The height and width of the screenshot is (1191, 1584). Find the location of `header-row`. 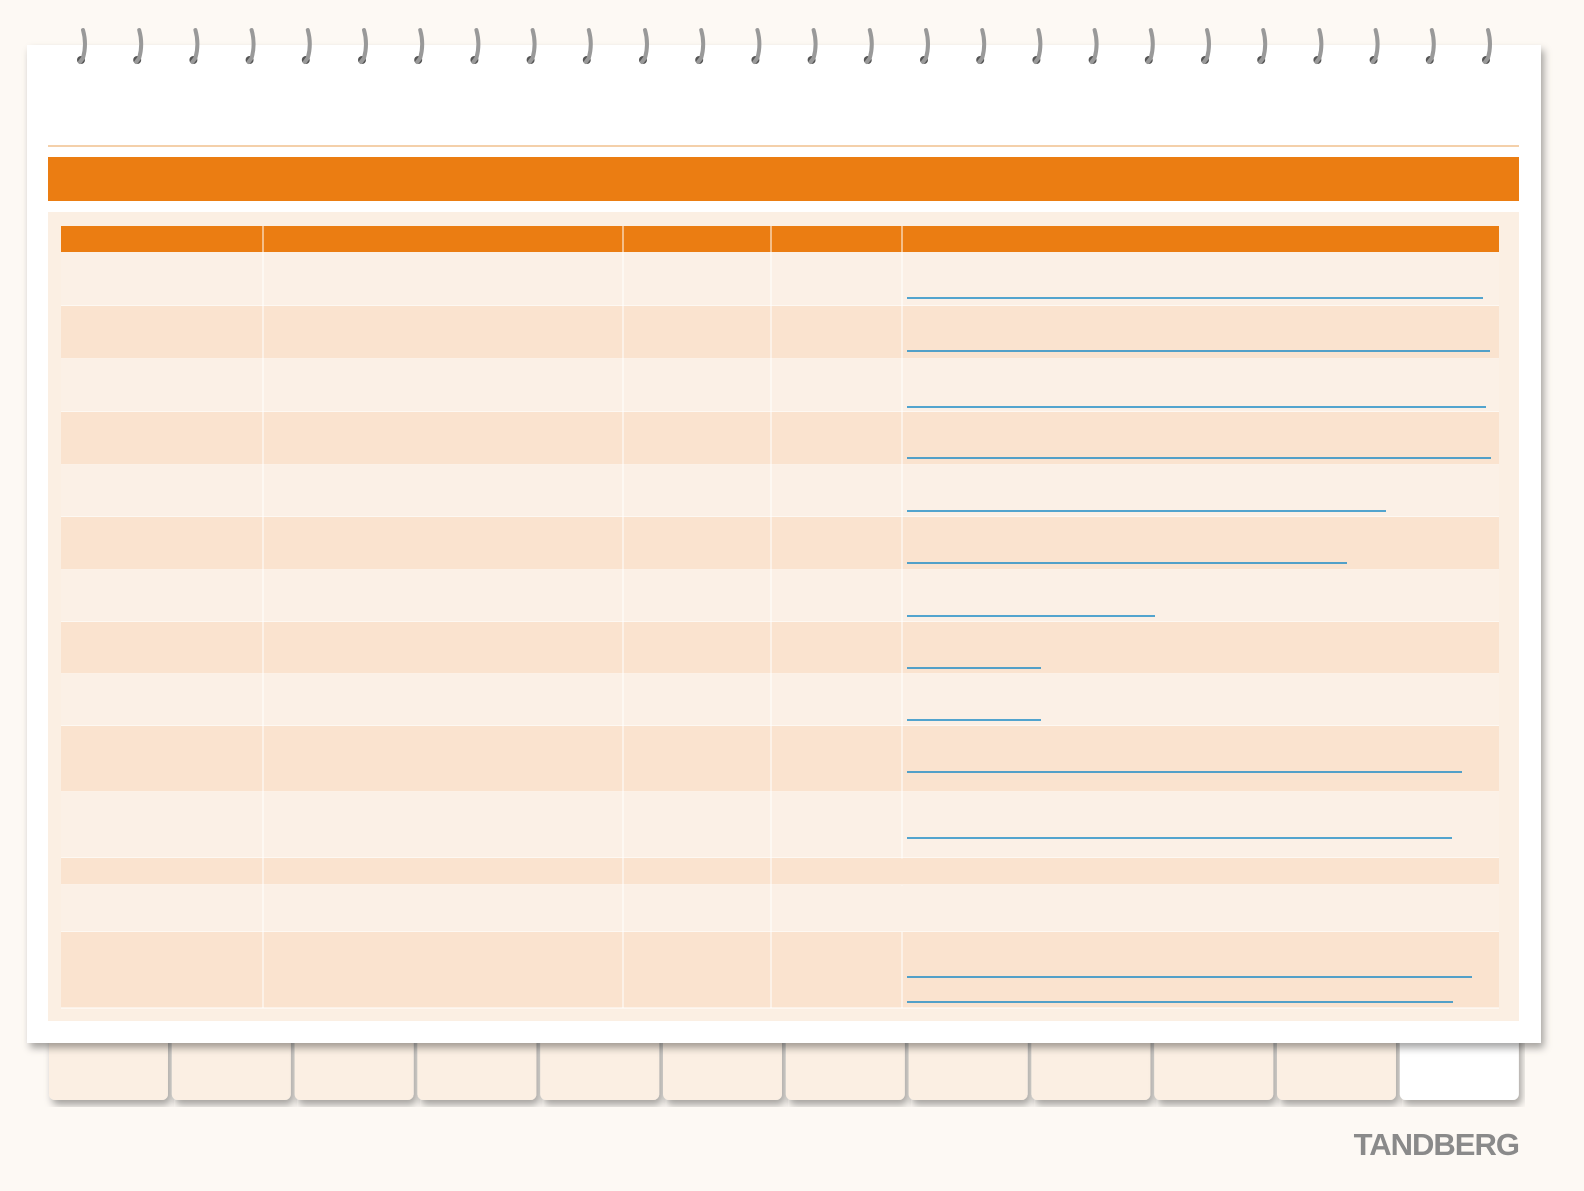

header-row is located at coordinates (780, 239).